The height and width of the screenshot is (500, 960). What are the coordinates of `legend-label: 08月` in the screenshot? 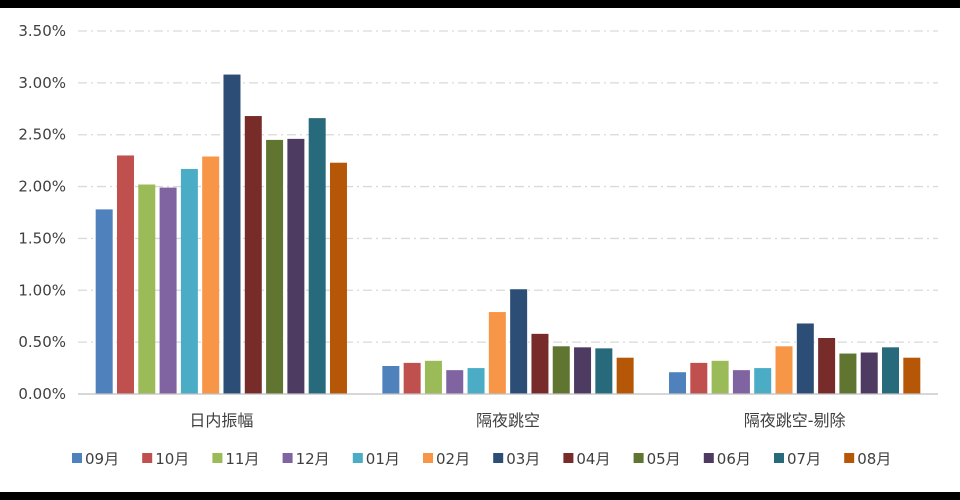 It's located at (874, 459).